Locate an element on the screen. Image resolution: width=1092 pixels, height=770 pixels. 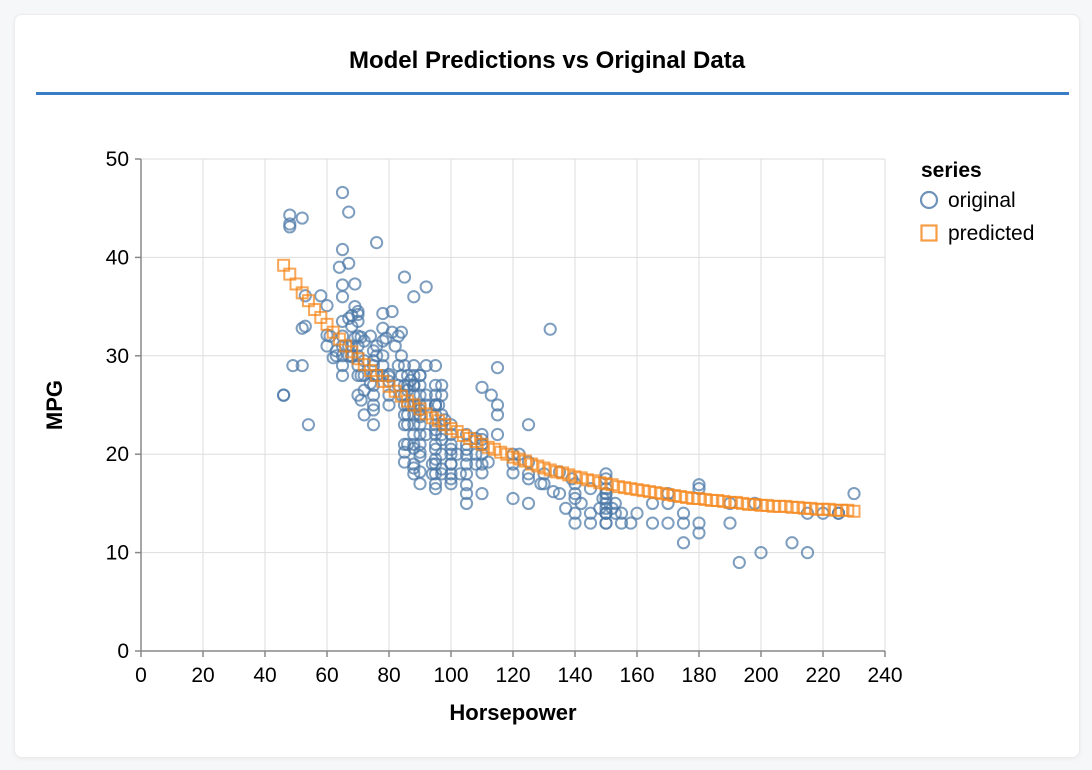
legend-title: series is located at coordinates (951, 170).